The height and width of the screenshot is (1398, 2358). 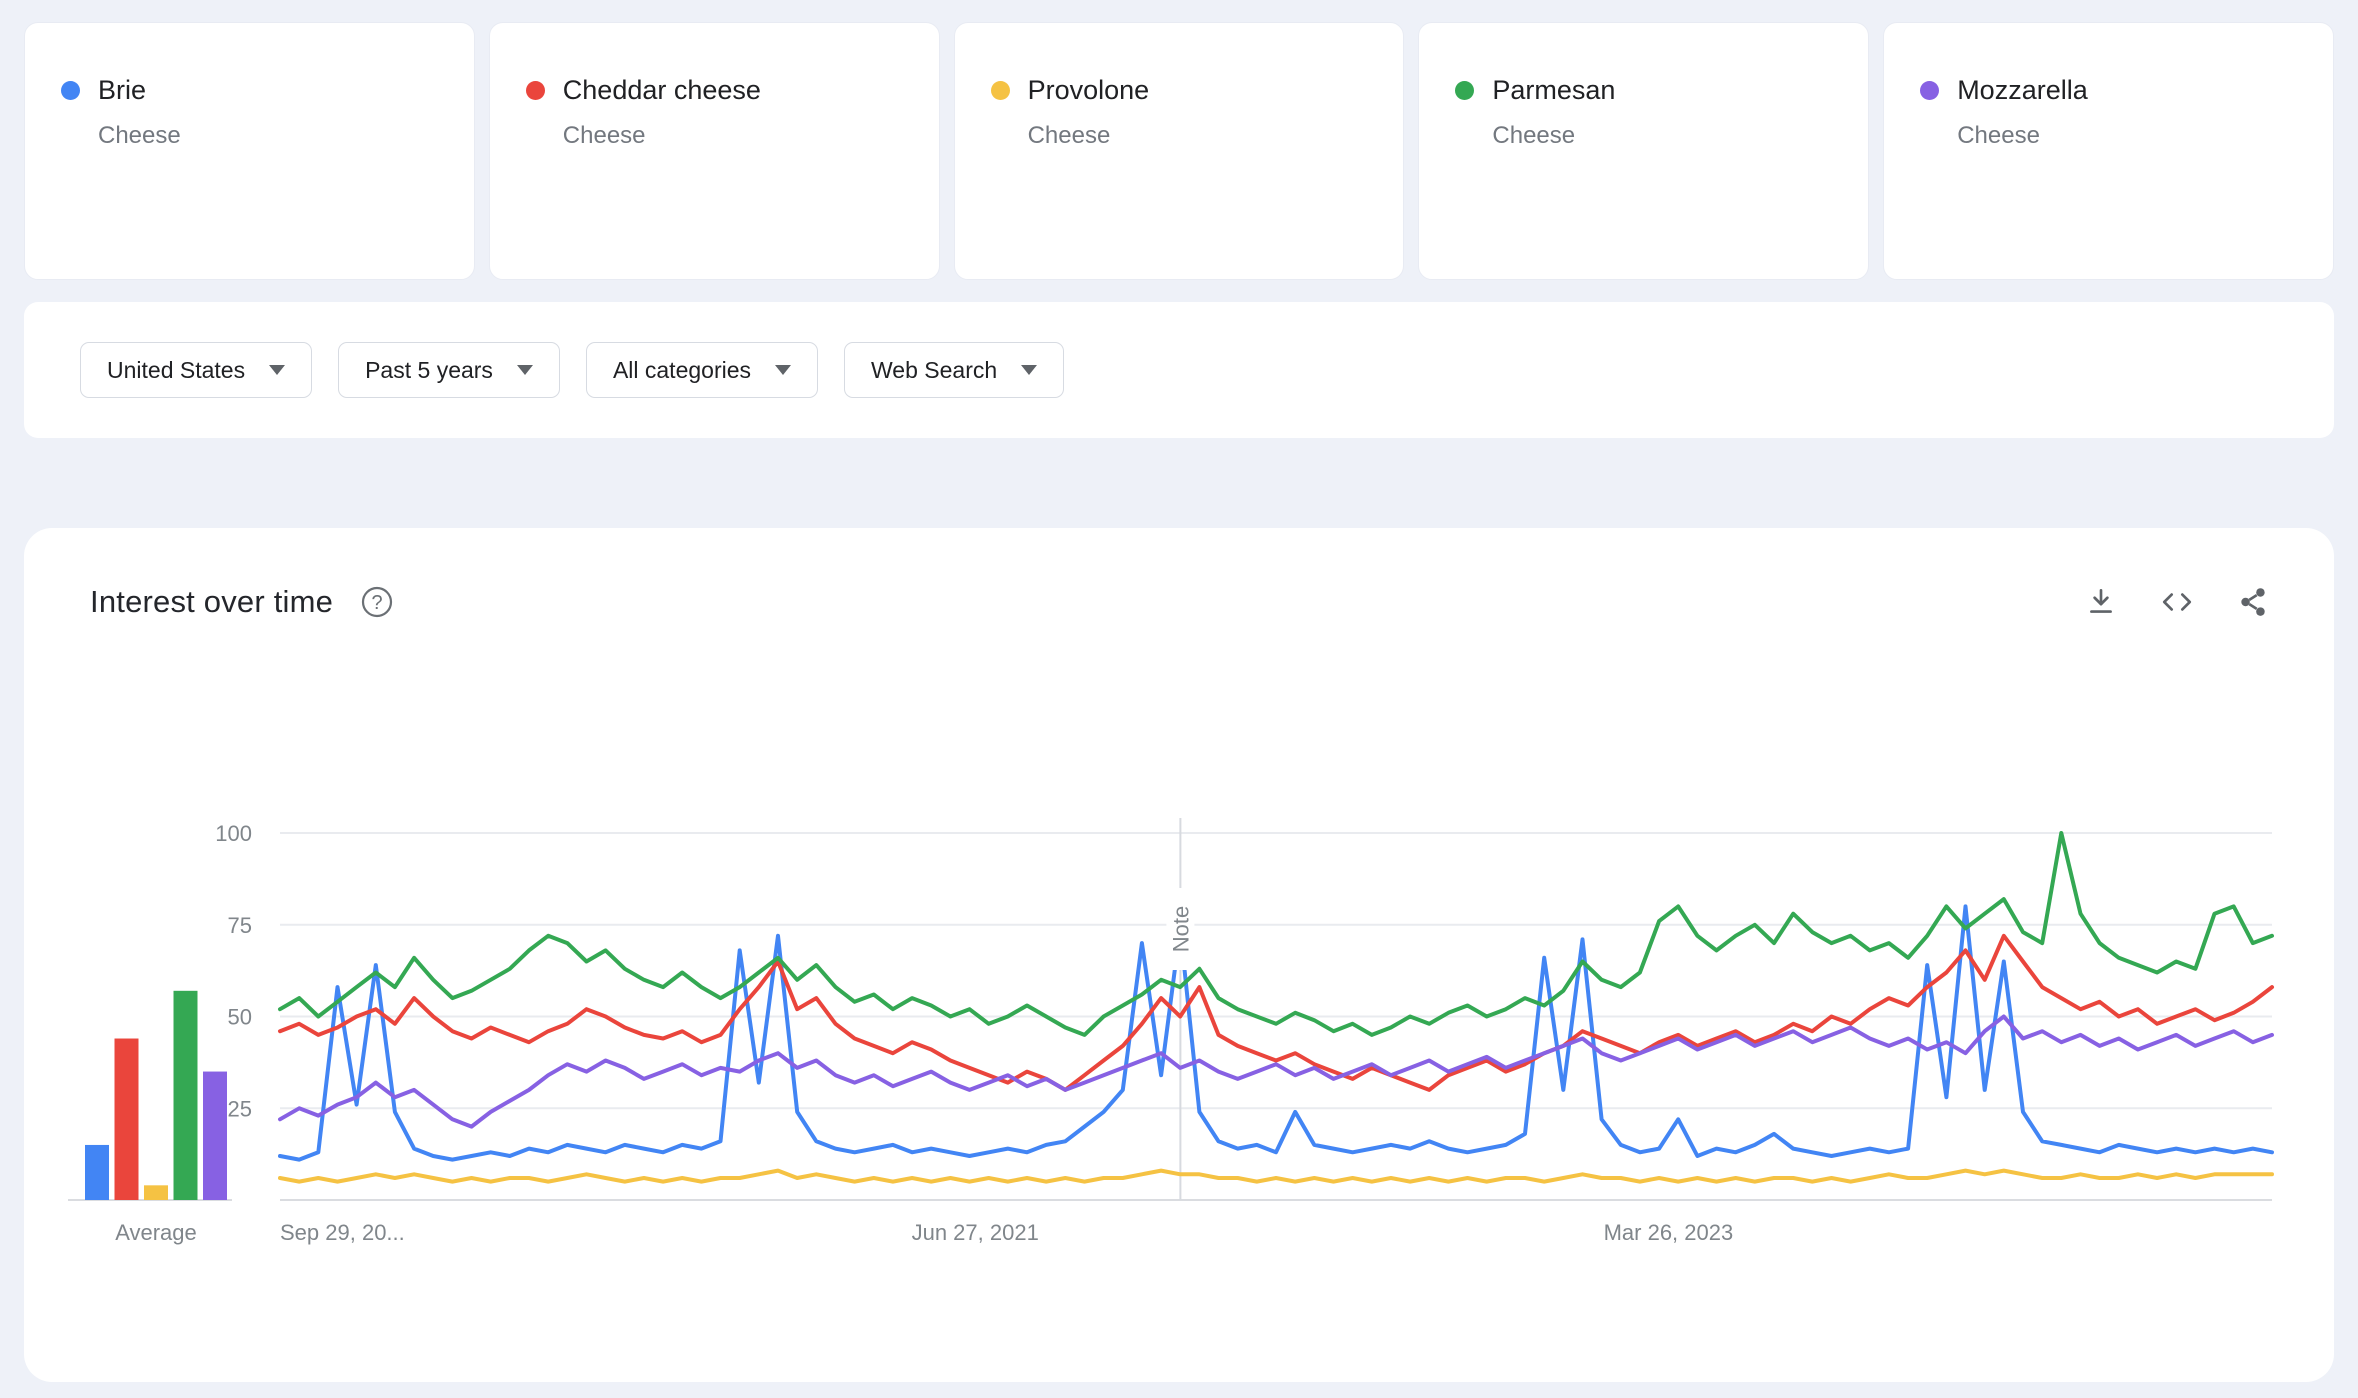 What do you see at coordinates (212, 601) in the screenshot?
I see `chart-title: Interest over time` at bounding box center [212, 601].